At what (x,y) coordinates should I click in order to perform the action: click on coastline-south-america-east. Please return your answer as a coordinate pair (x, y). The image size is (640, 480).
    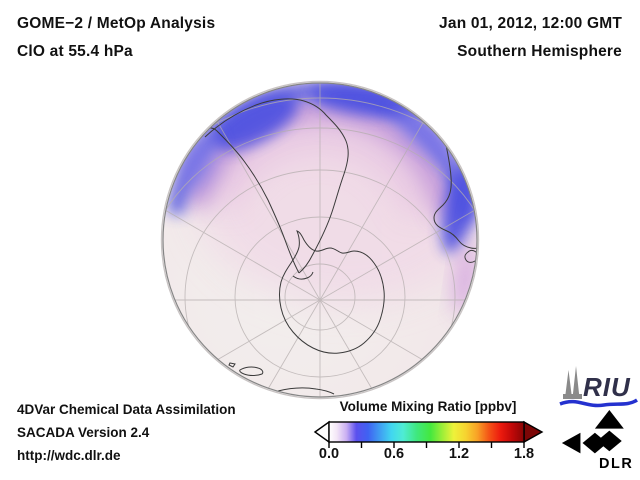
    Looking at the image, I should click on (276, 186).